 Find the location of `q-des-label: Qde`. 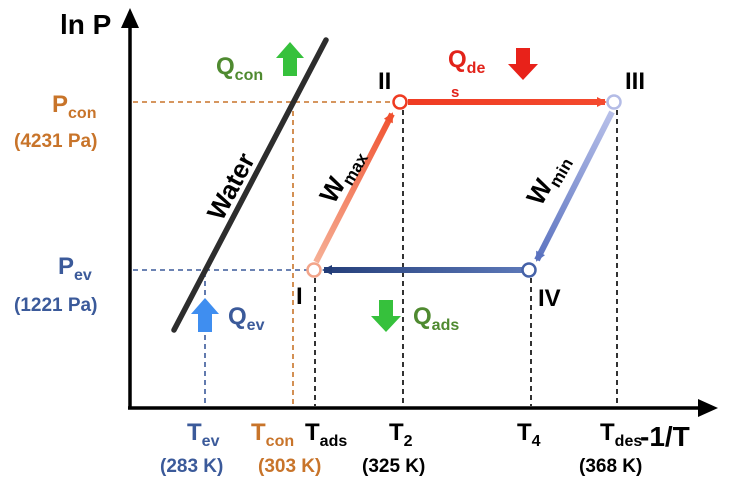

q-des-label: Qde is located at coordinates (466, 61).